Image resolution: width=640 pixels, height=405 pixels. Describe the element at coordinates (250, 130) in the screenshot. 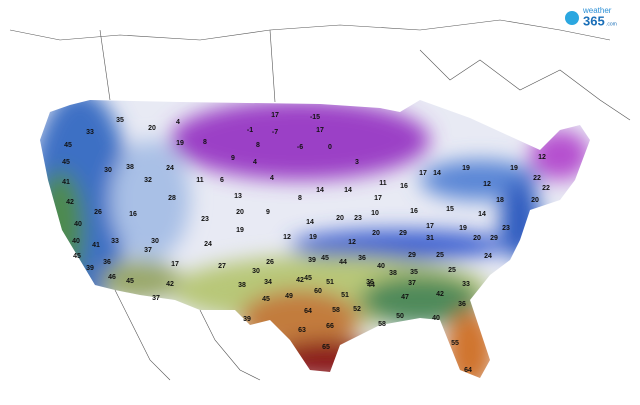

I see `temperature-label: -1` at that location.